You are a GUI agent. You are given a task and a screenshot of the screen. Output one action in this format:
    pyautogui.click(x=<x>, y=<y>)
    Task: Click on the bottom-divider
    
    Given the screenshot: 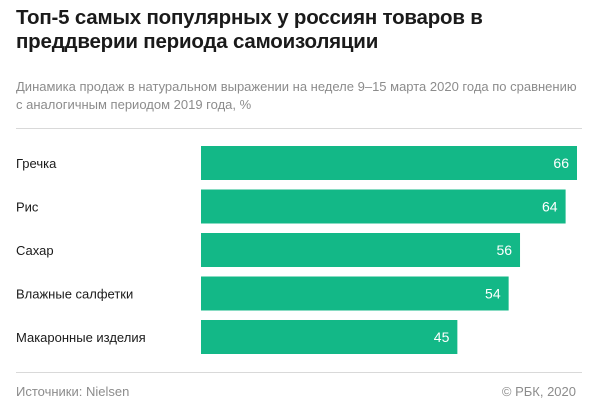 What is the action you would take?
    pyautogui.click(x=299, y=372)
    